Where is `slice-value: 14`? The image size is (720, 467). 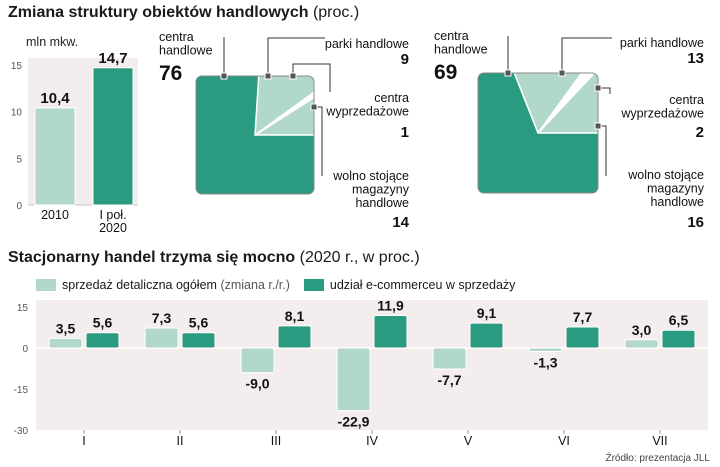
slice-value: 14 is located at coordinates (400, 222).